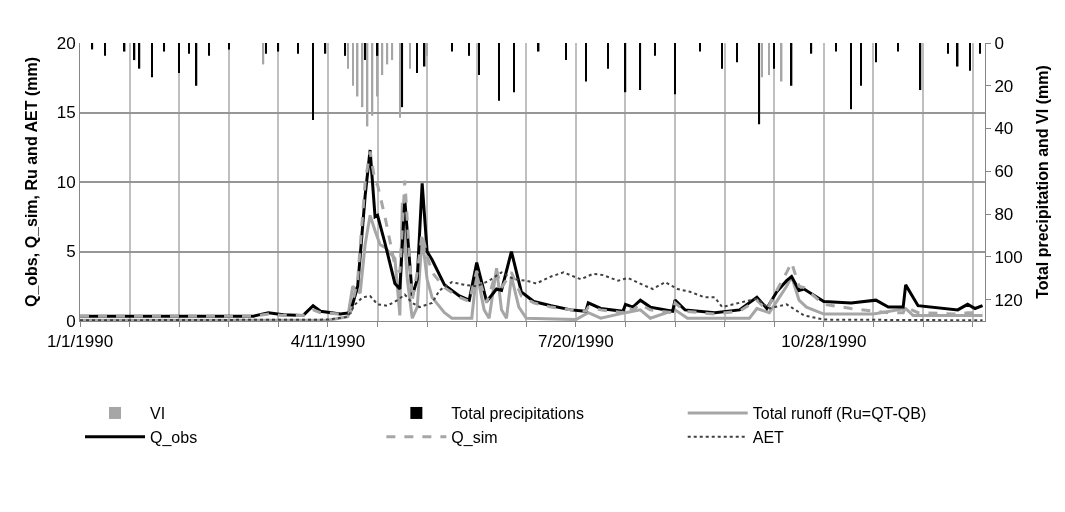  I want to click on x-tick-label: 1/1/1990, so click(80, 342).